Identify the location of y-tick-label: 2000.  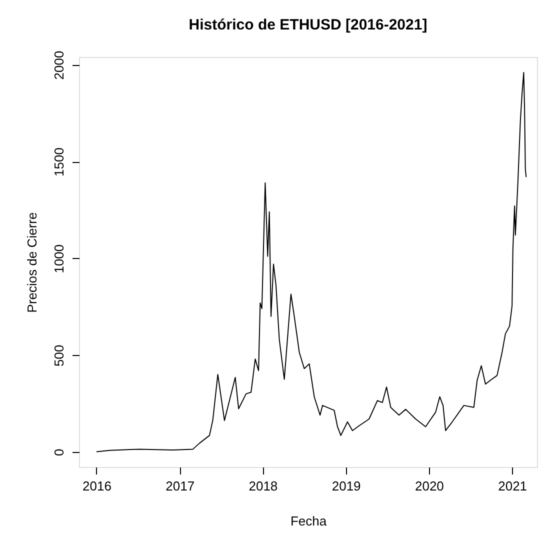
(59, 65).